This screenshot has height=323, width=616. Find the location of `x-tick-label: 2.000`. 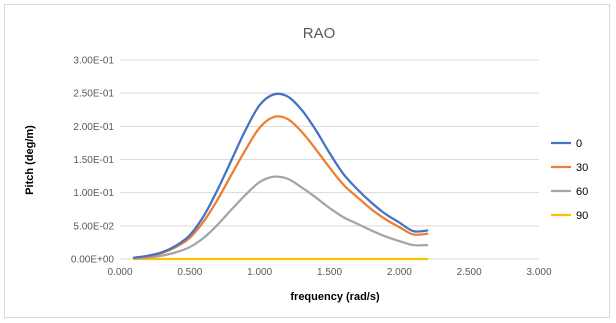

x-tick-label: 2.000 is located at coordinates (399, 272).